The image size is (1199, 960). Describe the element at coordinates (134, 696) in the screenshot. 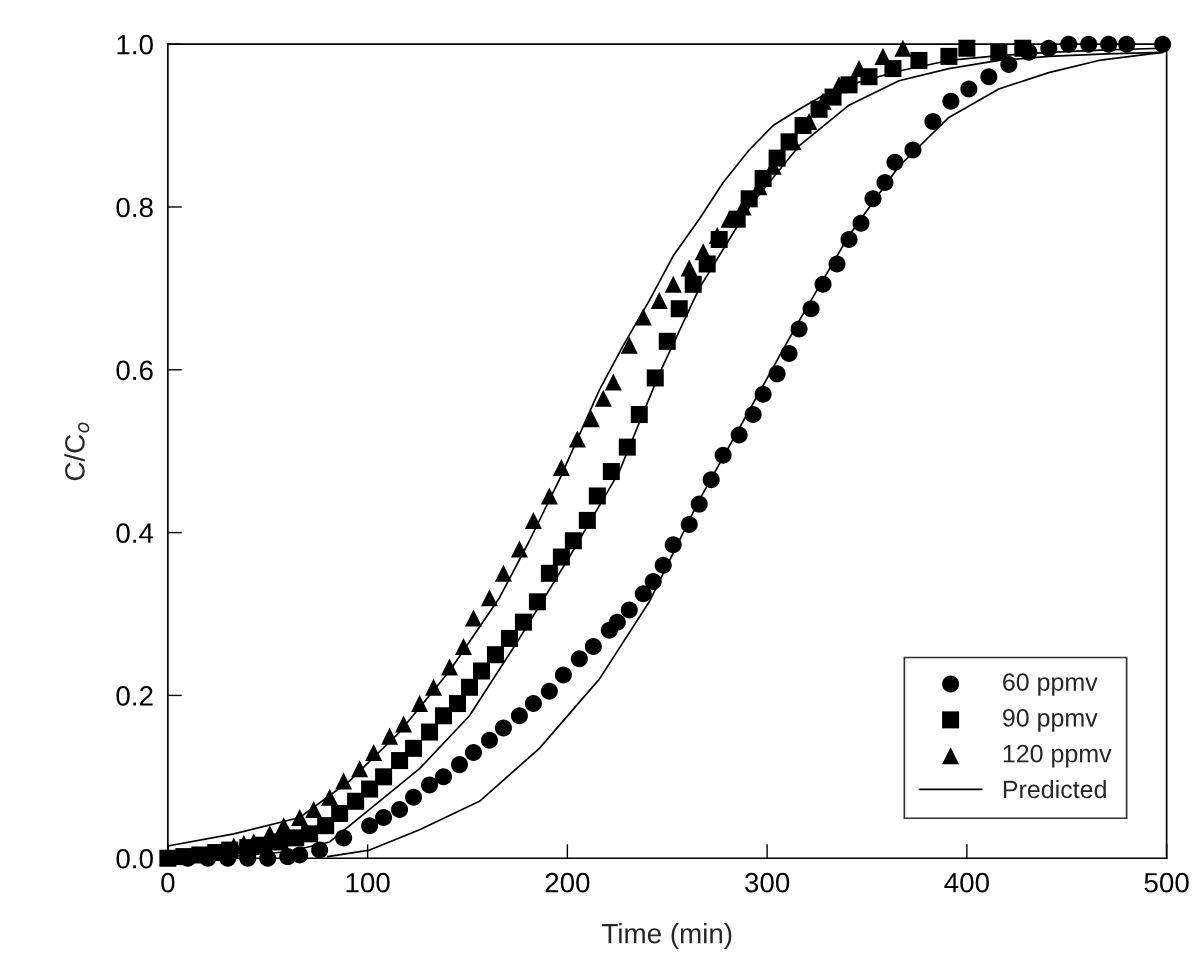

I see `y-tick-label: 0.2` at that location.